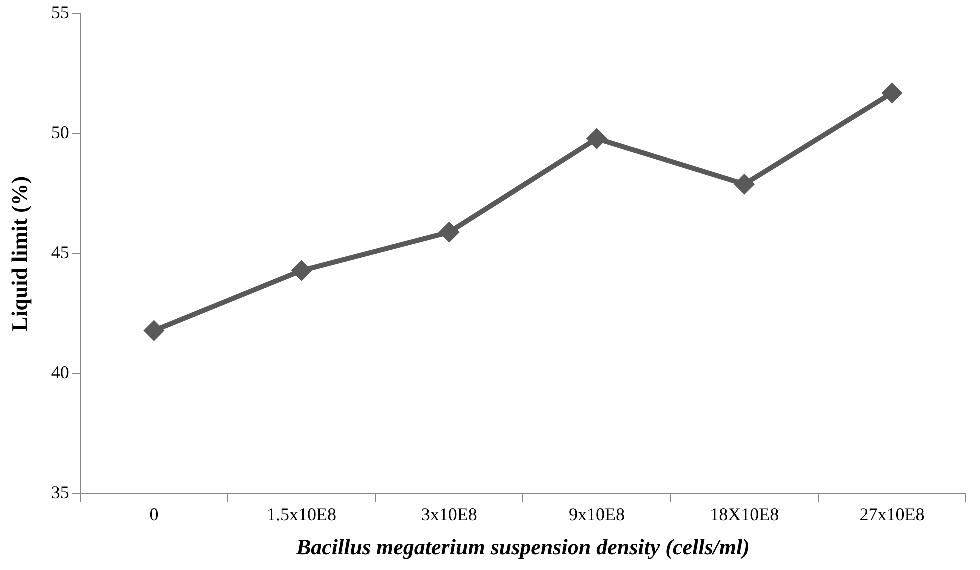 This screenshot has height=570, width=980. Describe the element at coordinates (60, 372) in the screenshot. I see `y-tick-label: 40` at that location.